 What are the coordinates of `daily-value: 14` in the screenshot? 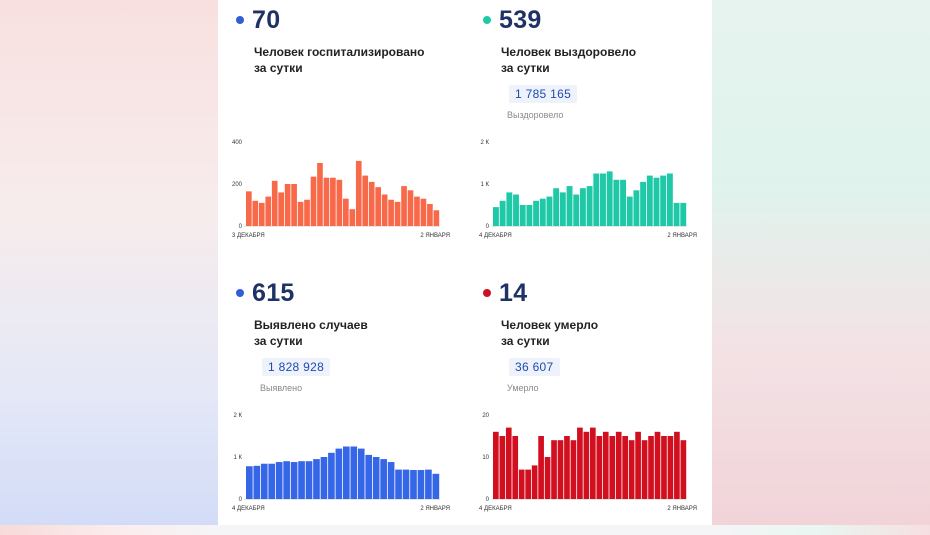 It's located at (513, 293).